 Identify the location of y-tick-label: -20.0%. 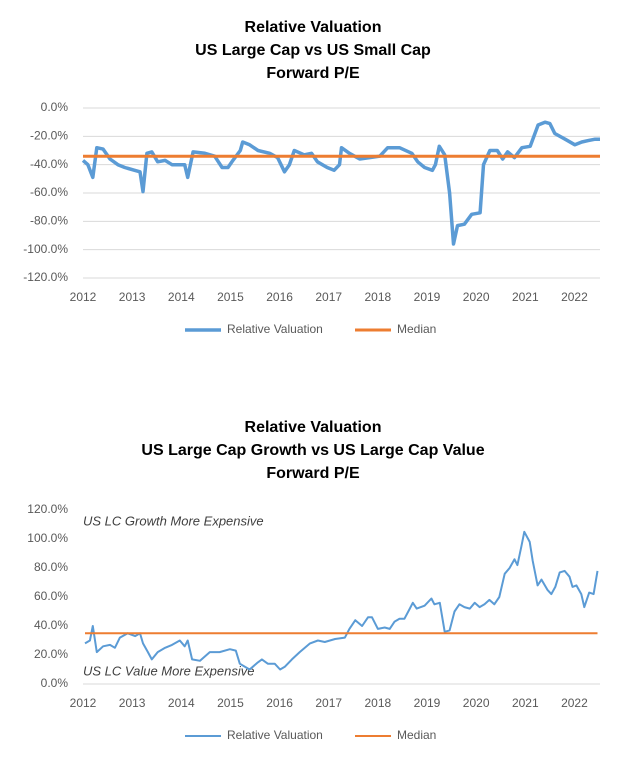
(49, 136).